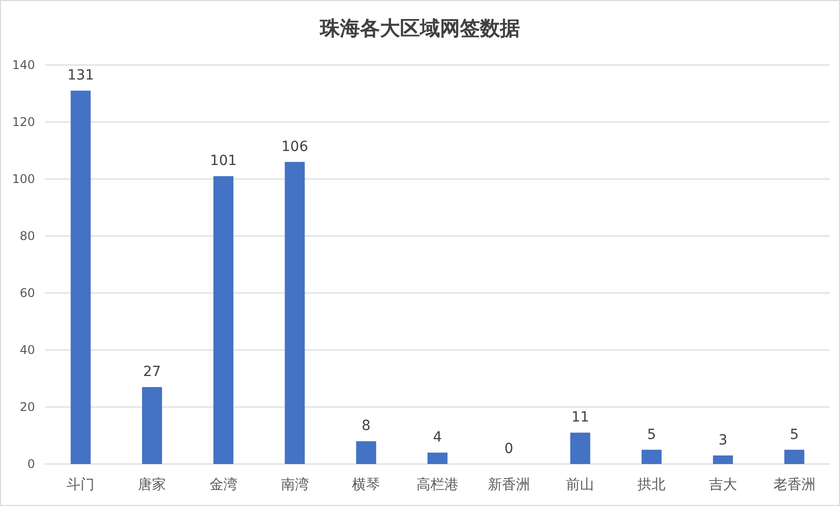 The width and height of the screenshot is (840, 506). What do you see at coordinates (23, 65) in the screenshot?
I see `y-tick-label: 140` at bounding box center [23, 65].